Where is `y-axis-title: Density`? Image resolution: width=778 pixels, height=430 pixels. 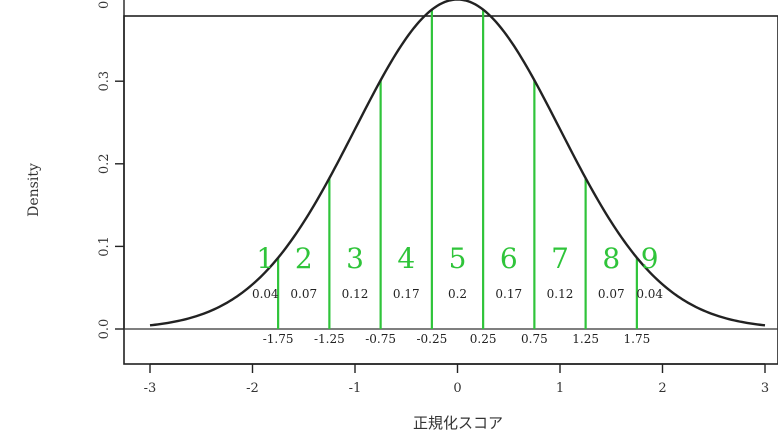
y-axis-title: Density is located at coordinates (34, 190).